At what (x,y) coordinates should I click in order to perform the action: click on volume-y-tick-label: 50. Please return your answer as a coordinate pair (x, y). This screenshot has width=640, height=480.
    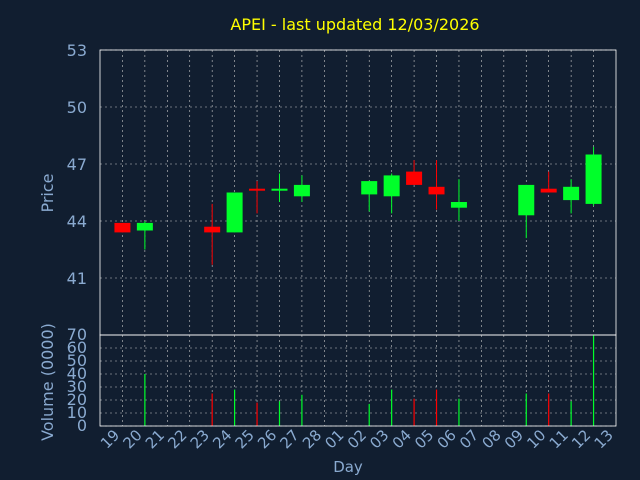
    Looking at the image, I should click on (77, 360).